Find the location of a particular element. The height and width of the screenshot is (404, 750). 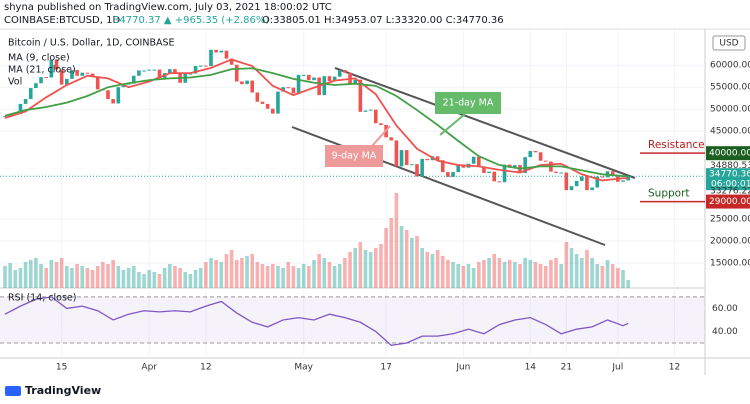

annotation-text: 21-day MA is located at coordinates (468, 103).